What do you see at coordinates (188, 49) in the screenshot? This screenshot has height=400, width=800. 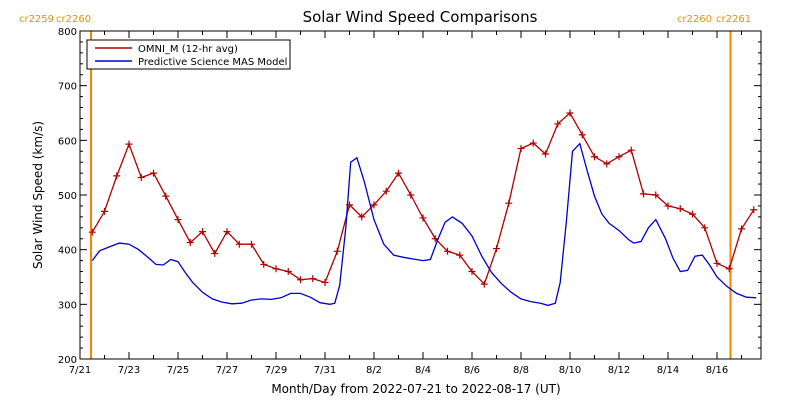 I see `legend-label-omni: OMNI_M (12-hr avg)` at bounding box center [188, 49].